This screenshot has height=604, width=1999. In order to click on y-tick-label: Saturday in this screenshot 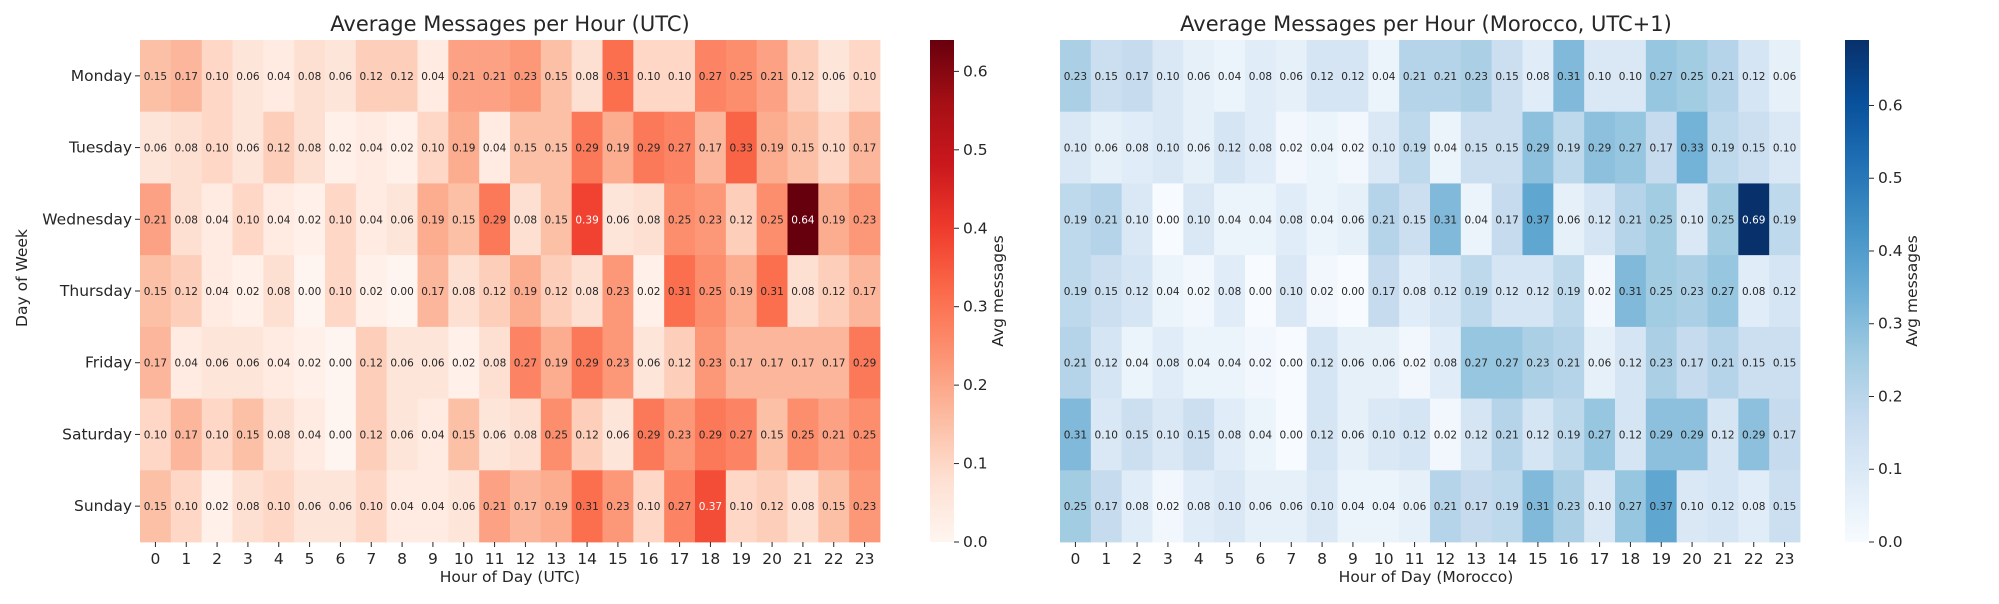, I will do `click(97, 434)`.